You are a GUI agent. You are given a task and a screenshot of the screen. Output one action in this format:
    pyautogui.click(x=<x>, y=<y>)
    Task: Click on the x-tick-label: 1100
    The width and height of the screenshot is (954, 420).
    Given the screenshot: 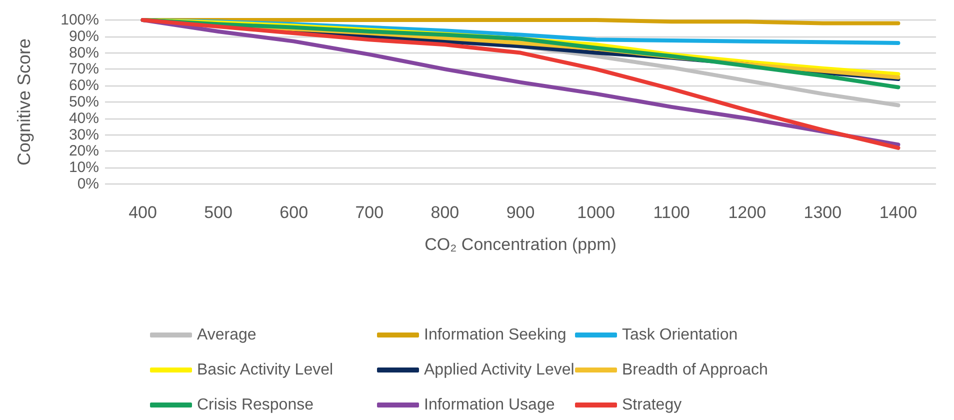 What is the action you would take?
    pyautogui.click(x=671, y=212)
    